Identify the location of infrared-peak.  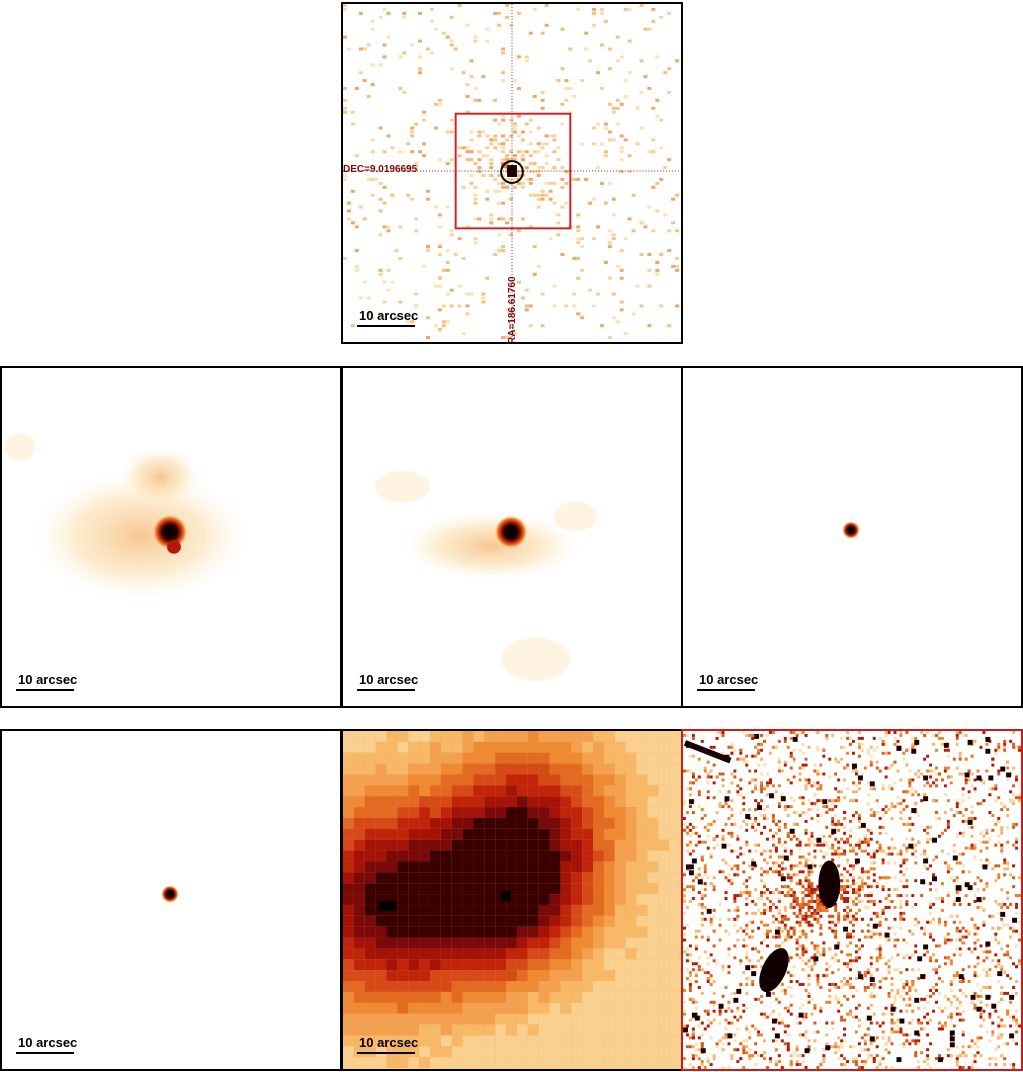
(506, 896).